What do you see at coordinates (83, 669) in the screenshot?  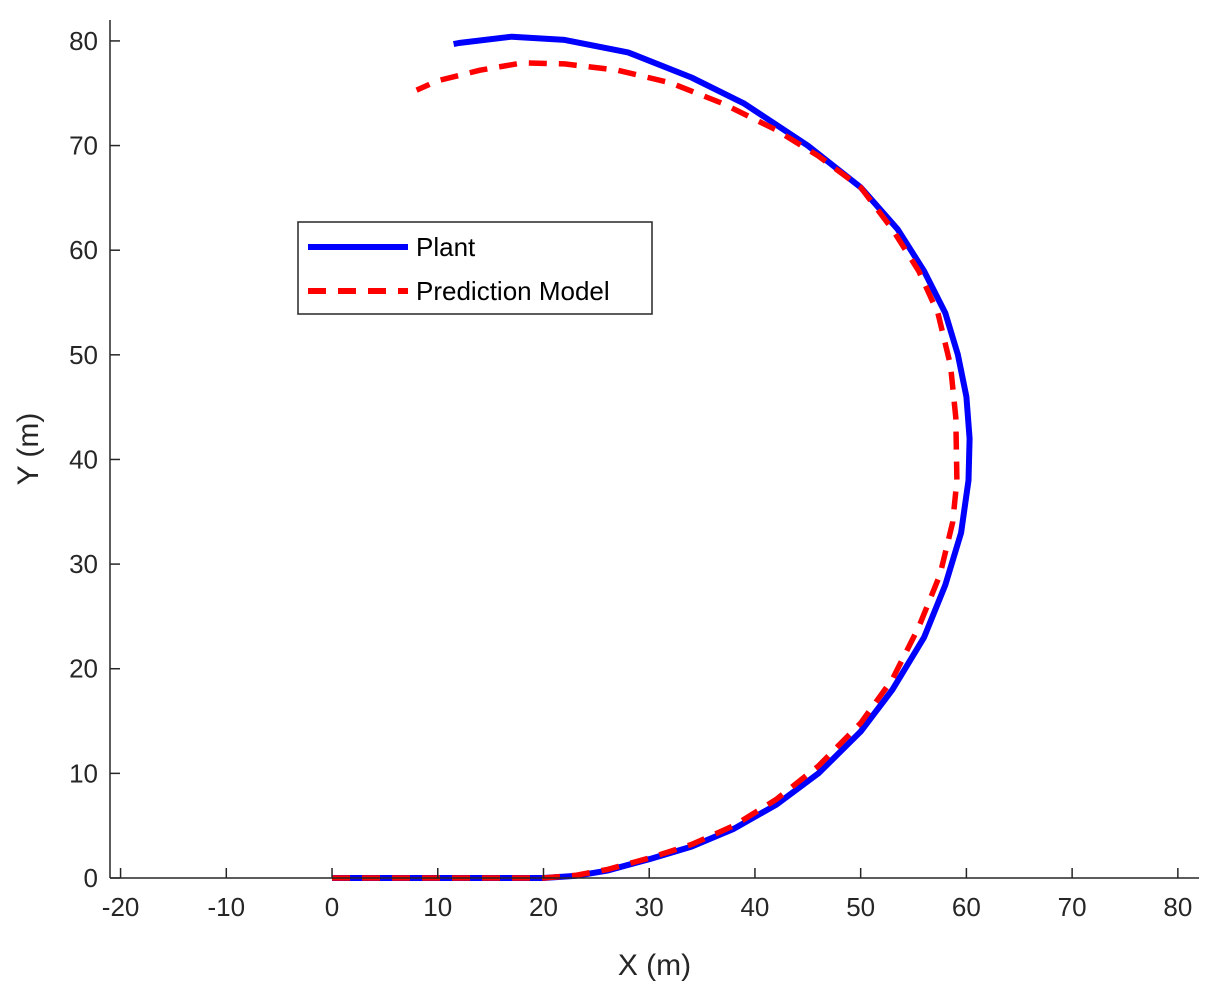 I see `y-tick-label: 20` at bounding box center [83, 669].